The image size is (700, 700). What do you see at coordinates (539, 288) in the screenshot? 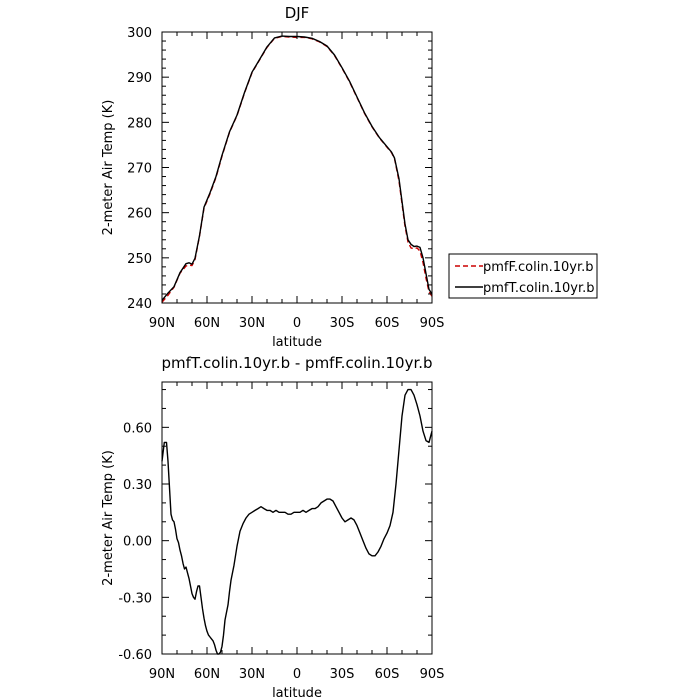
I see `legend-label: pmfT.colin.10yr.b` at bounding box center [539, 288].